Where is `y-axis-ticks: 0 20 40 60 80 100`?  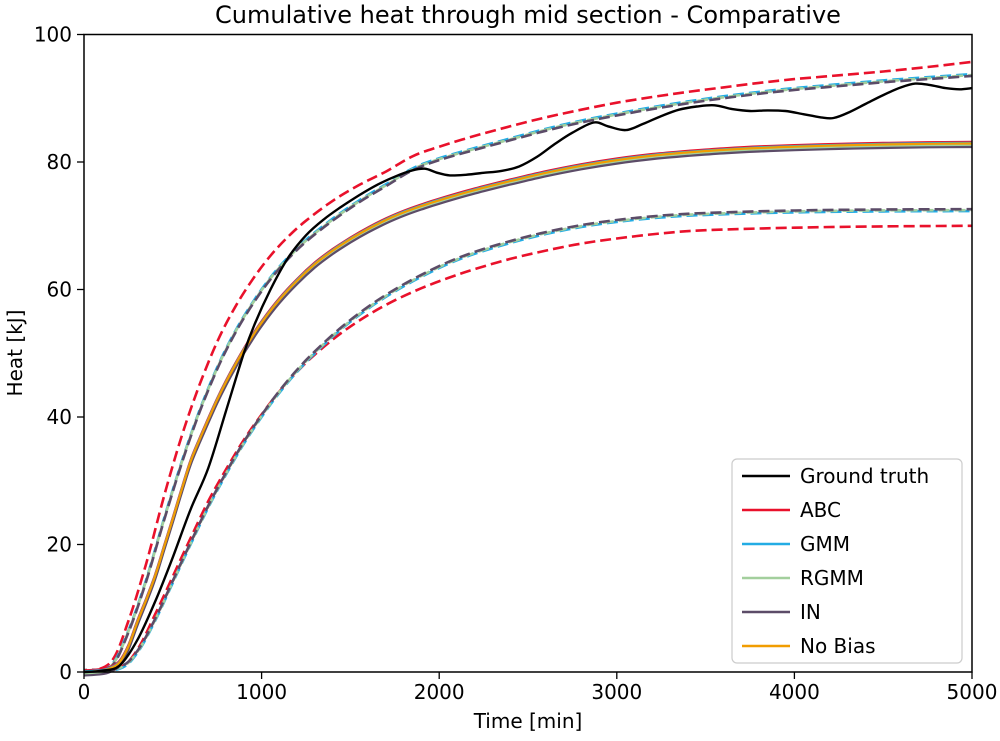
y-axis-ticks: 0 20 40 60 80 100 is located at coordinates (59, 353).